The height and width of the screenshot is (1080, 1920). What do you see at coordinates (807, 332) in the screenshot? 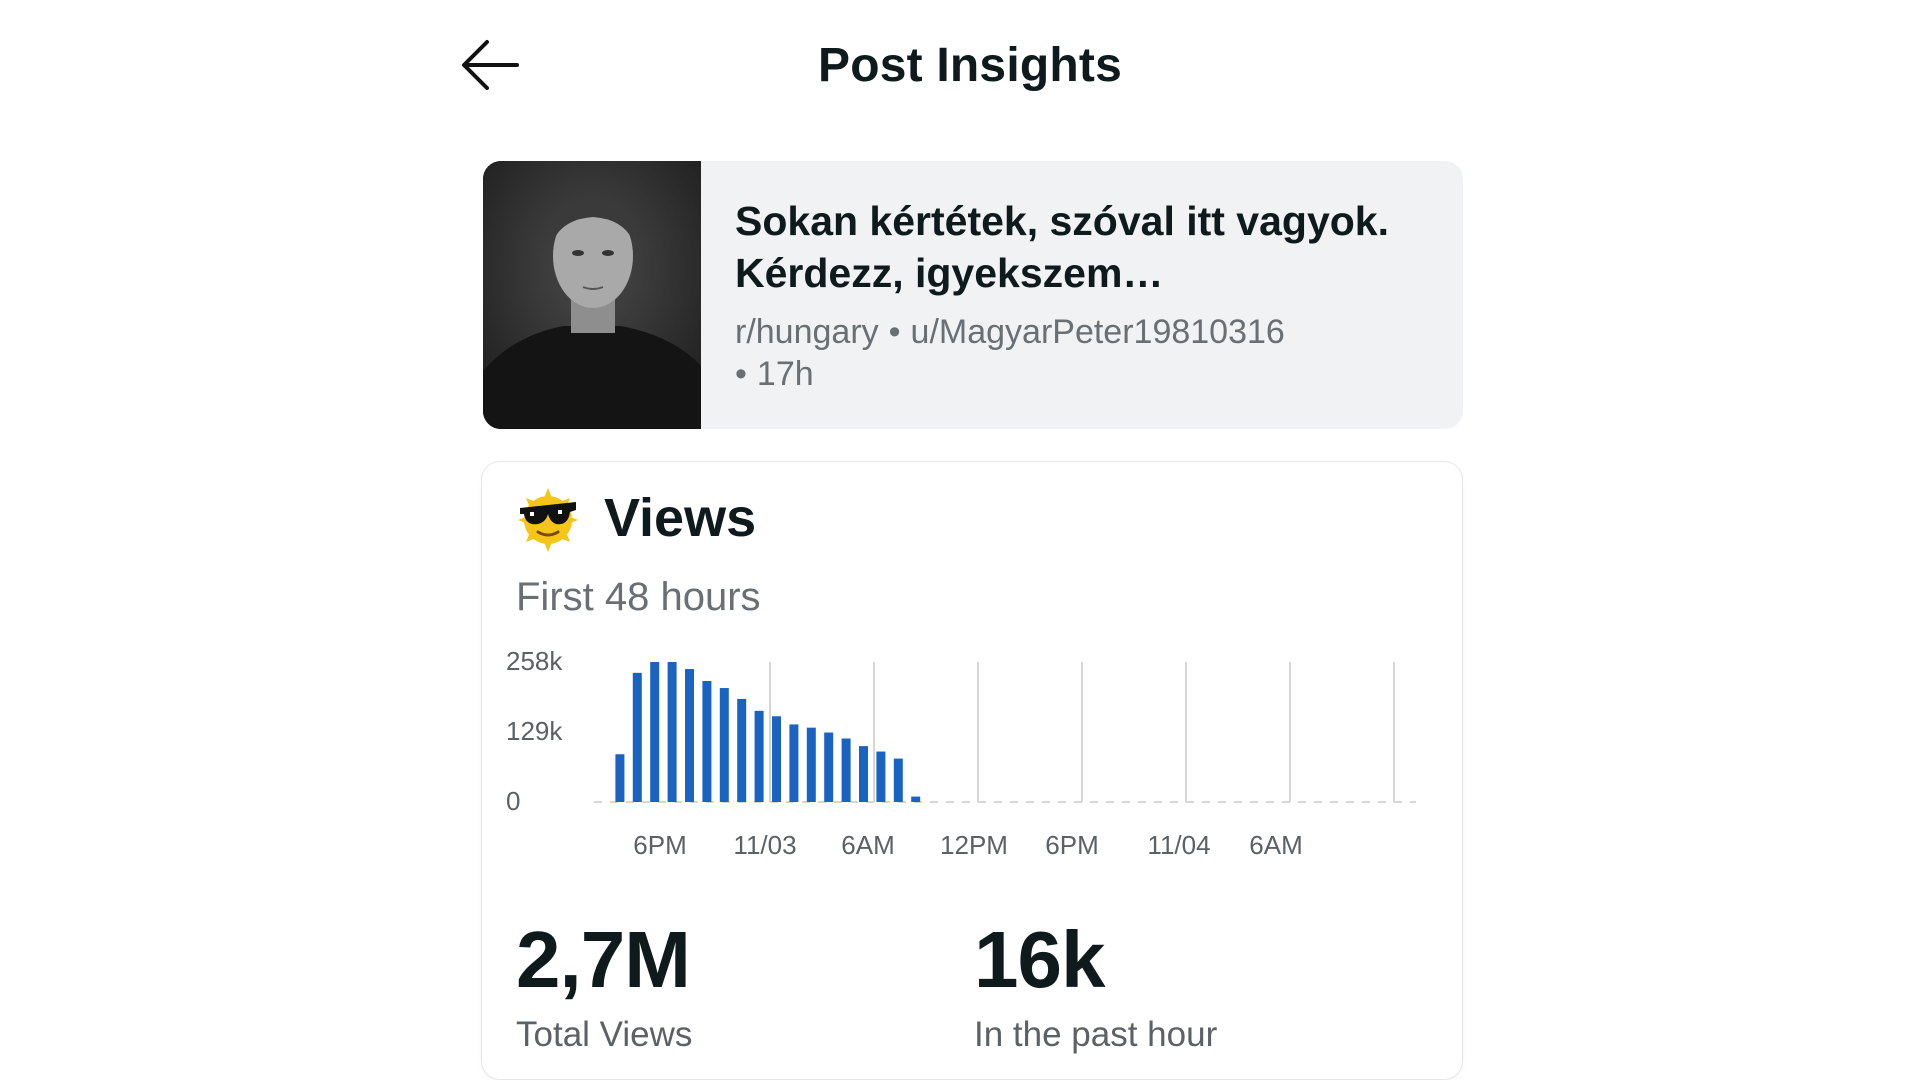
I see `subreddit-link: r/hungary` at bounding box center [807, 332].